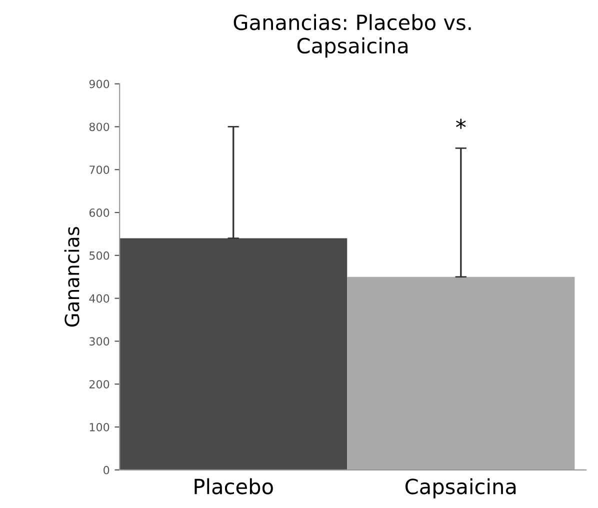  I want to click on y-tick-label: 0, so click(107, 470).